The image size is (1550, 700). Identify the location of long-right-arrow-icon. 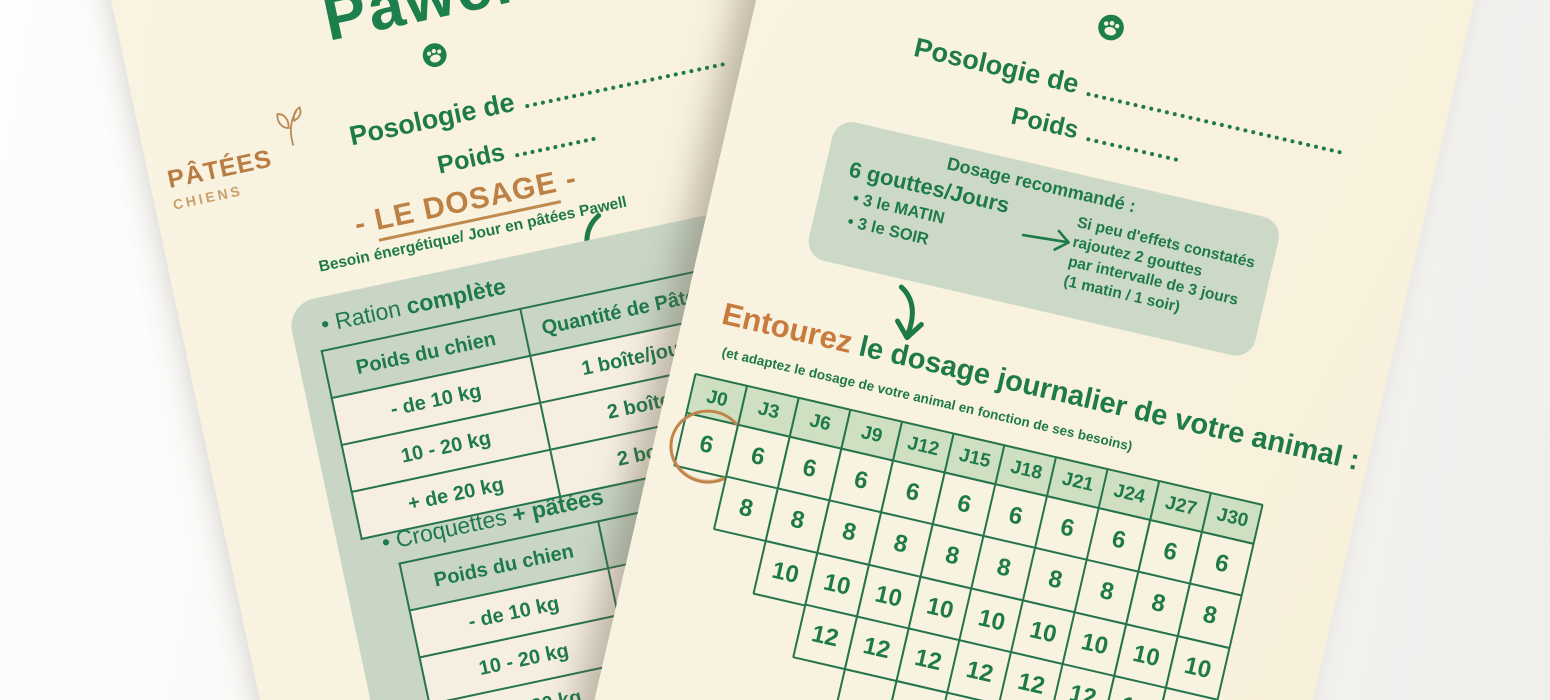
(1048, 240).